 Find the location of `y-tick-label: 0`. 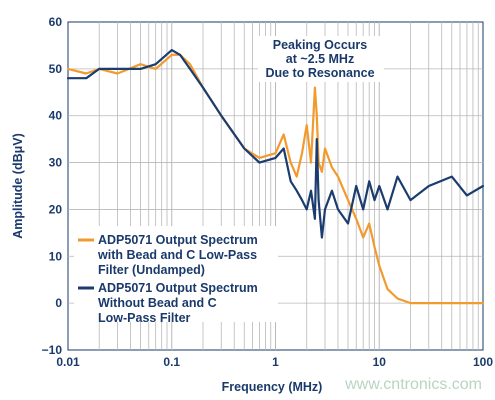

y-tick-label: 0 is located at coordinates (58, 303).